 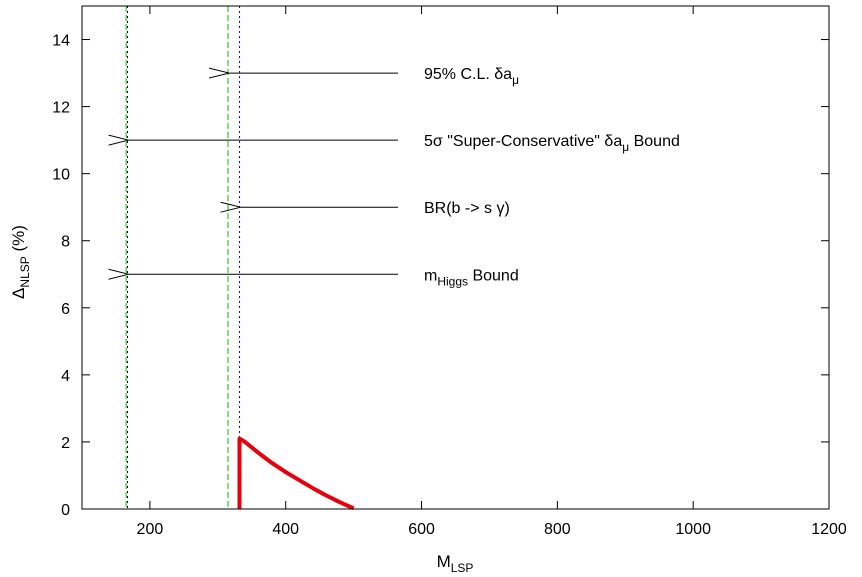 What do you see at coordinates (467, 208) in the screenshot?
I see `annotation-label-3: BR(b -> s γ)` at bounding box center [467, 208].